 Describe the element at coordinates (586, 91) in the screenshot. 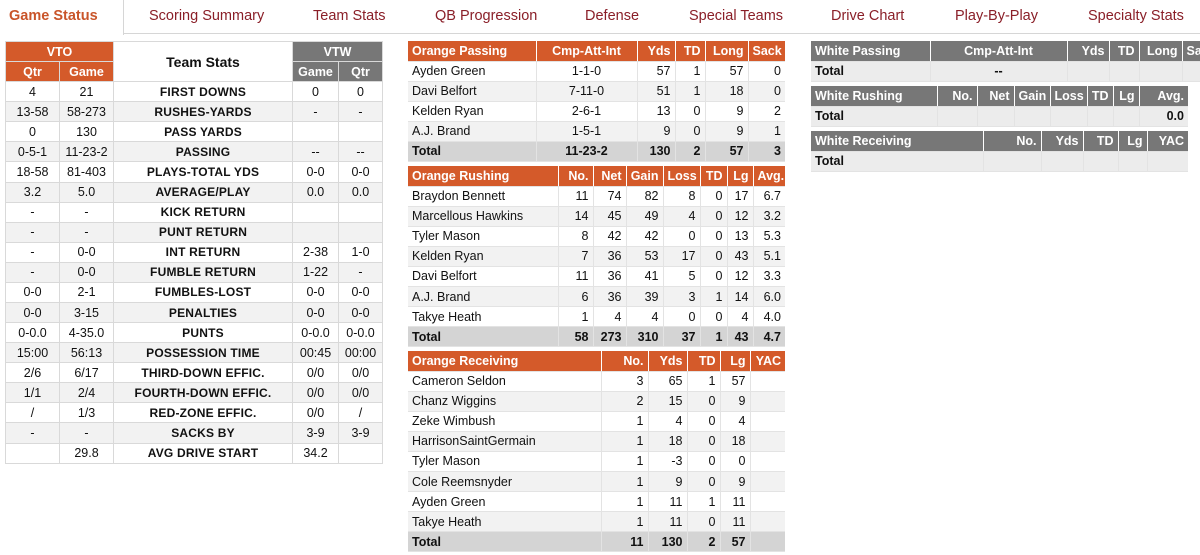

I see `stat-value: 7-11-0` at that location.